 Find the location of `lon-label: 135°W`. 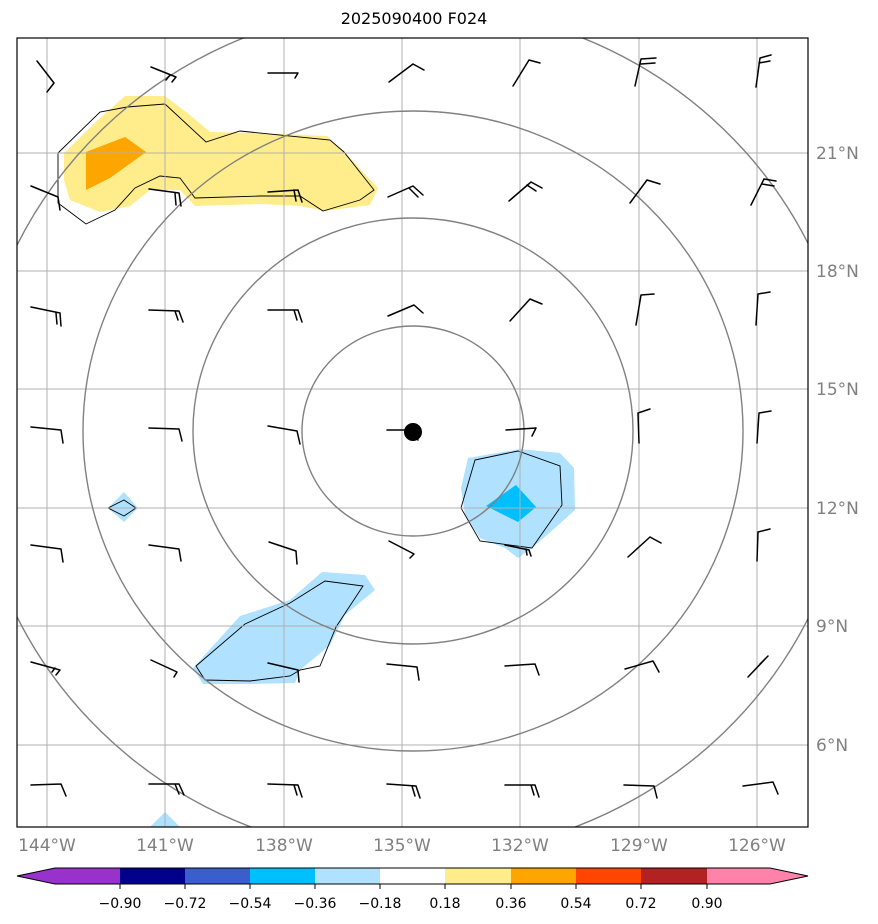

lon-label: 135°W is located at coordinates (402, 846).